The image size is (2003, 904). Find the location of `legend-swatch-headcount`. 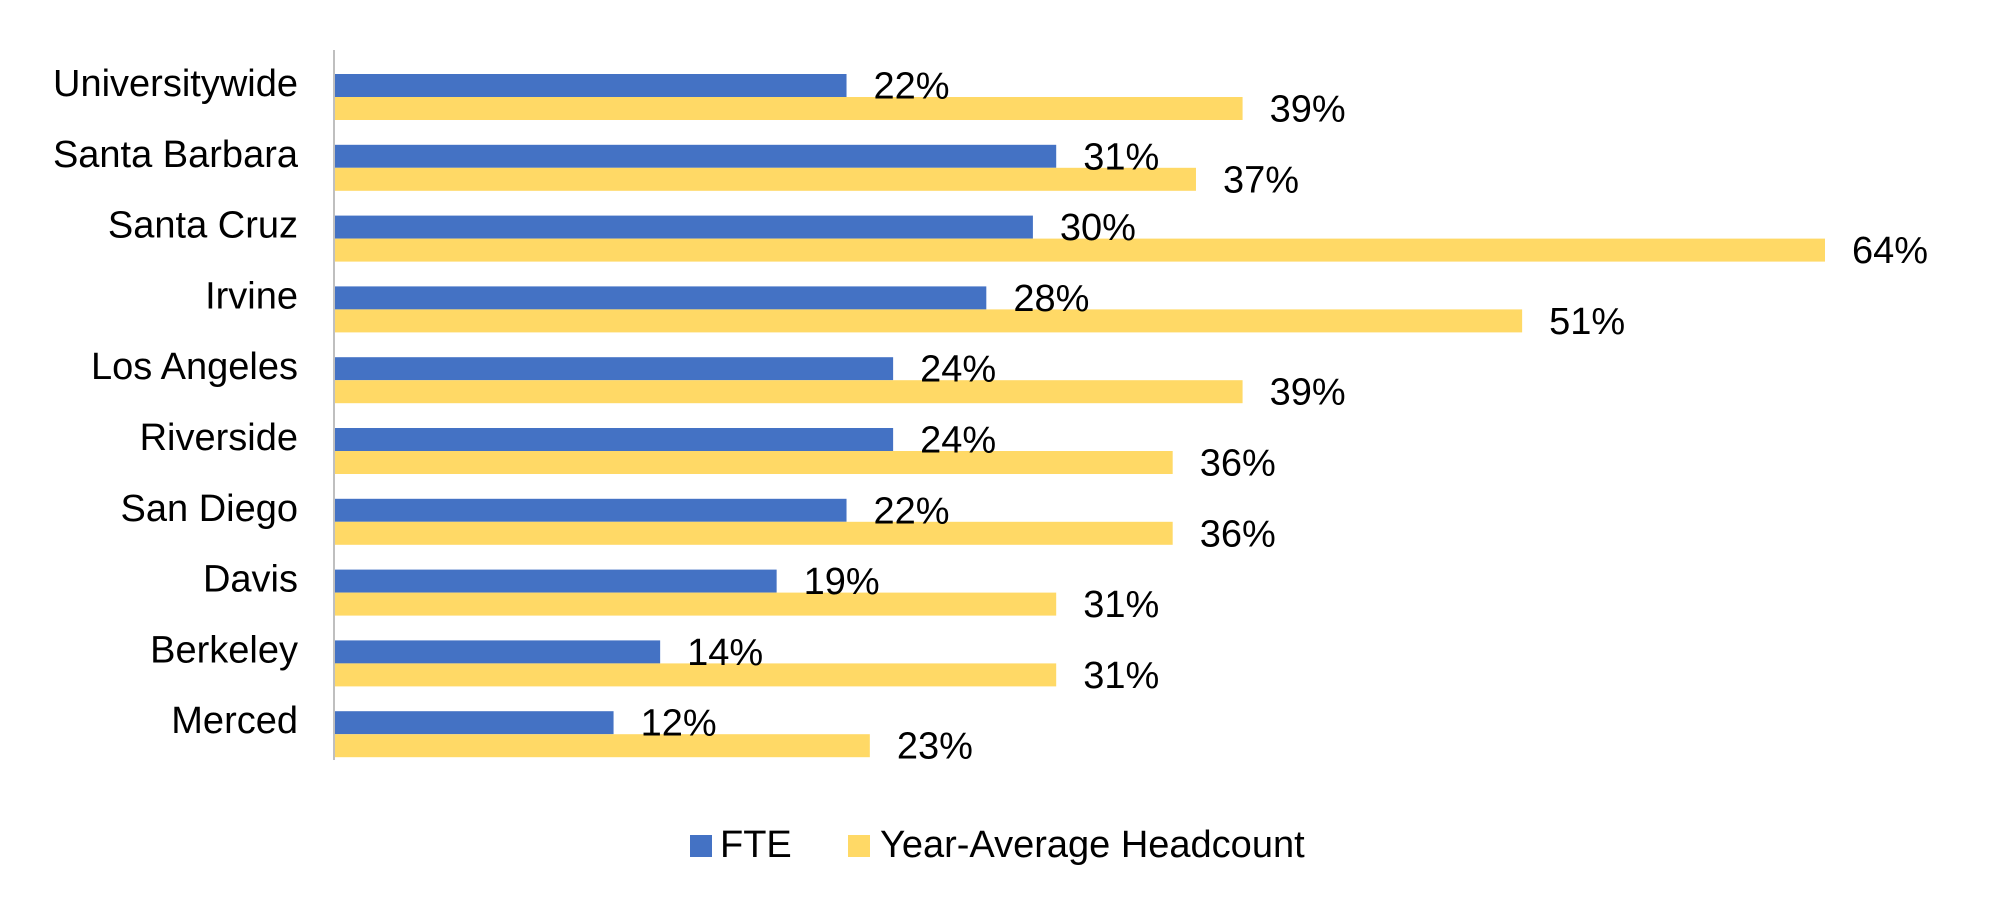

legend-swatch-headcount is located at coordinates (859, 846).